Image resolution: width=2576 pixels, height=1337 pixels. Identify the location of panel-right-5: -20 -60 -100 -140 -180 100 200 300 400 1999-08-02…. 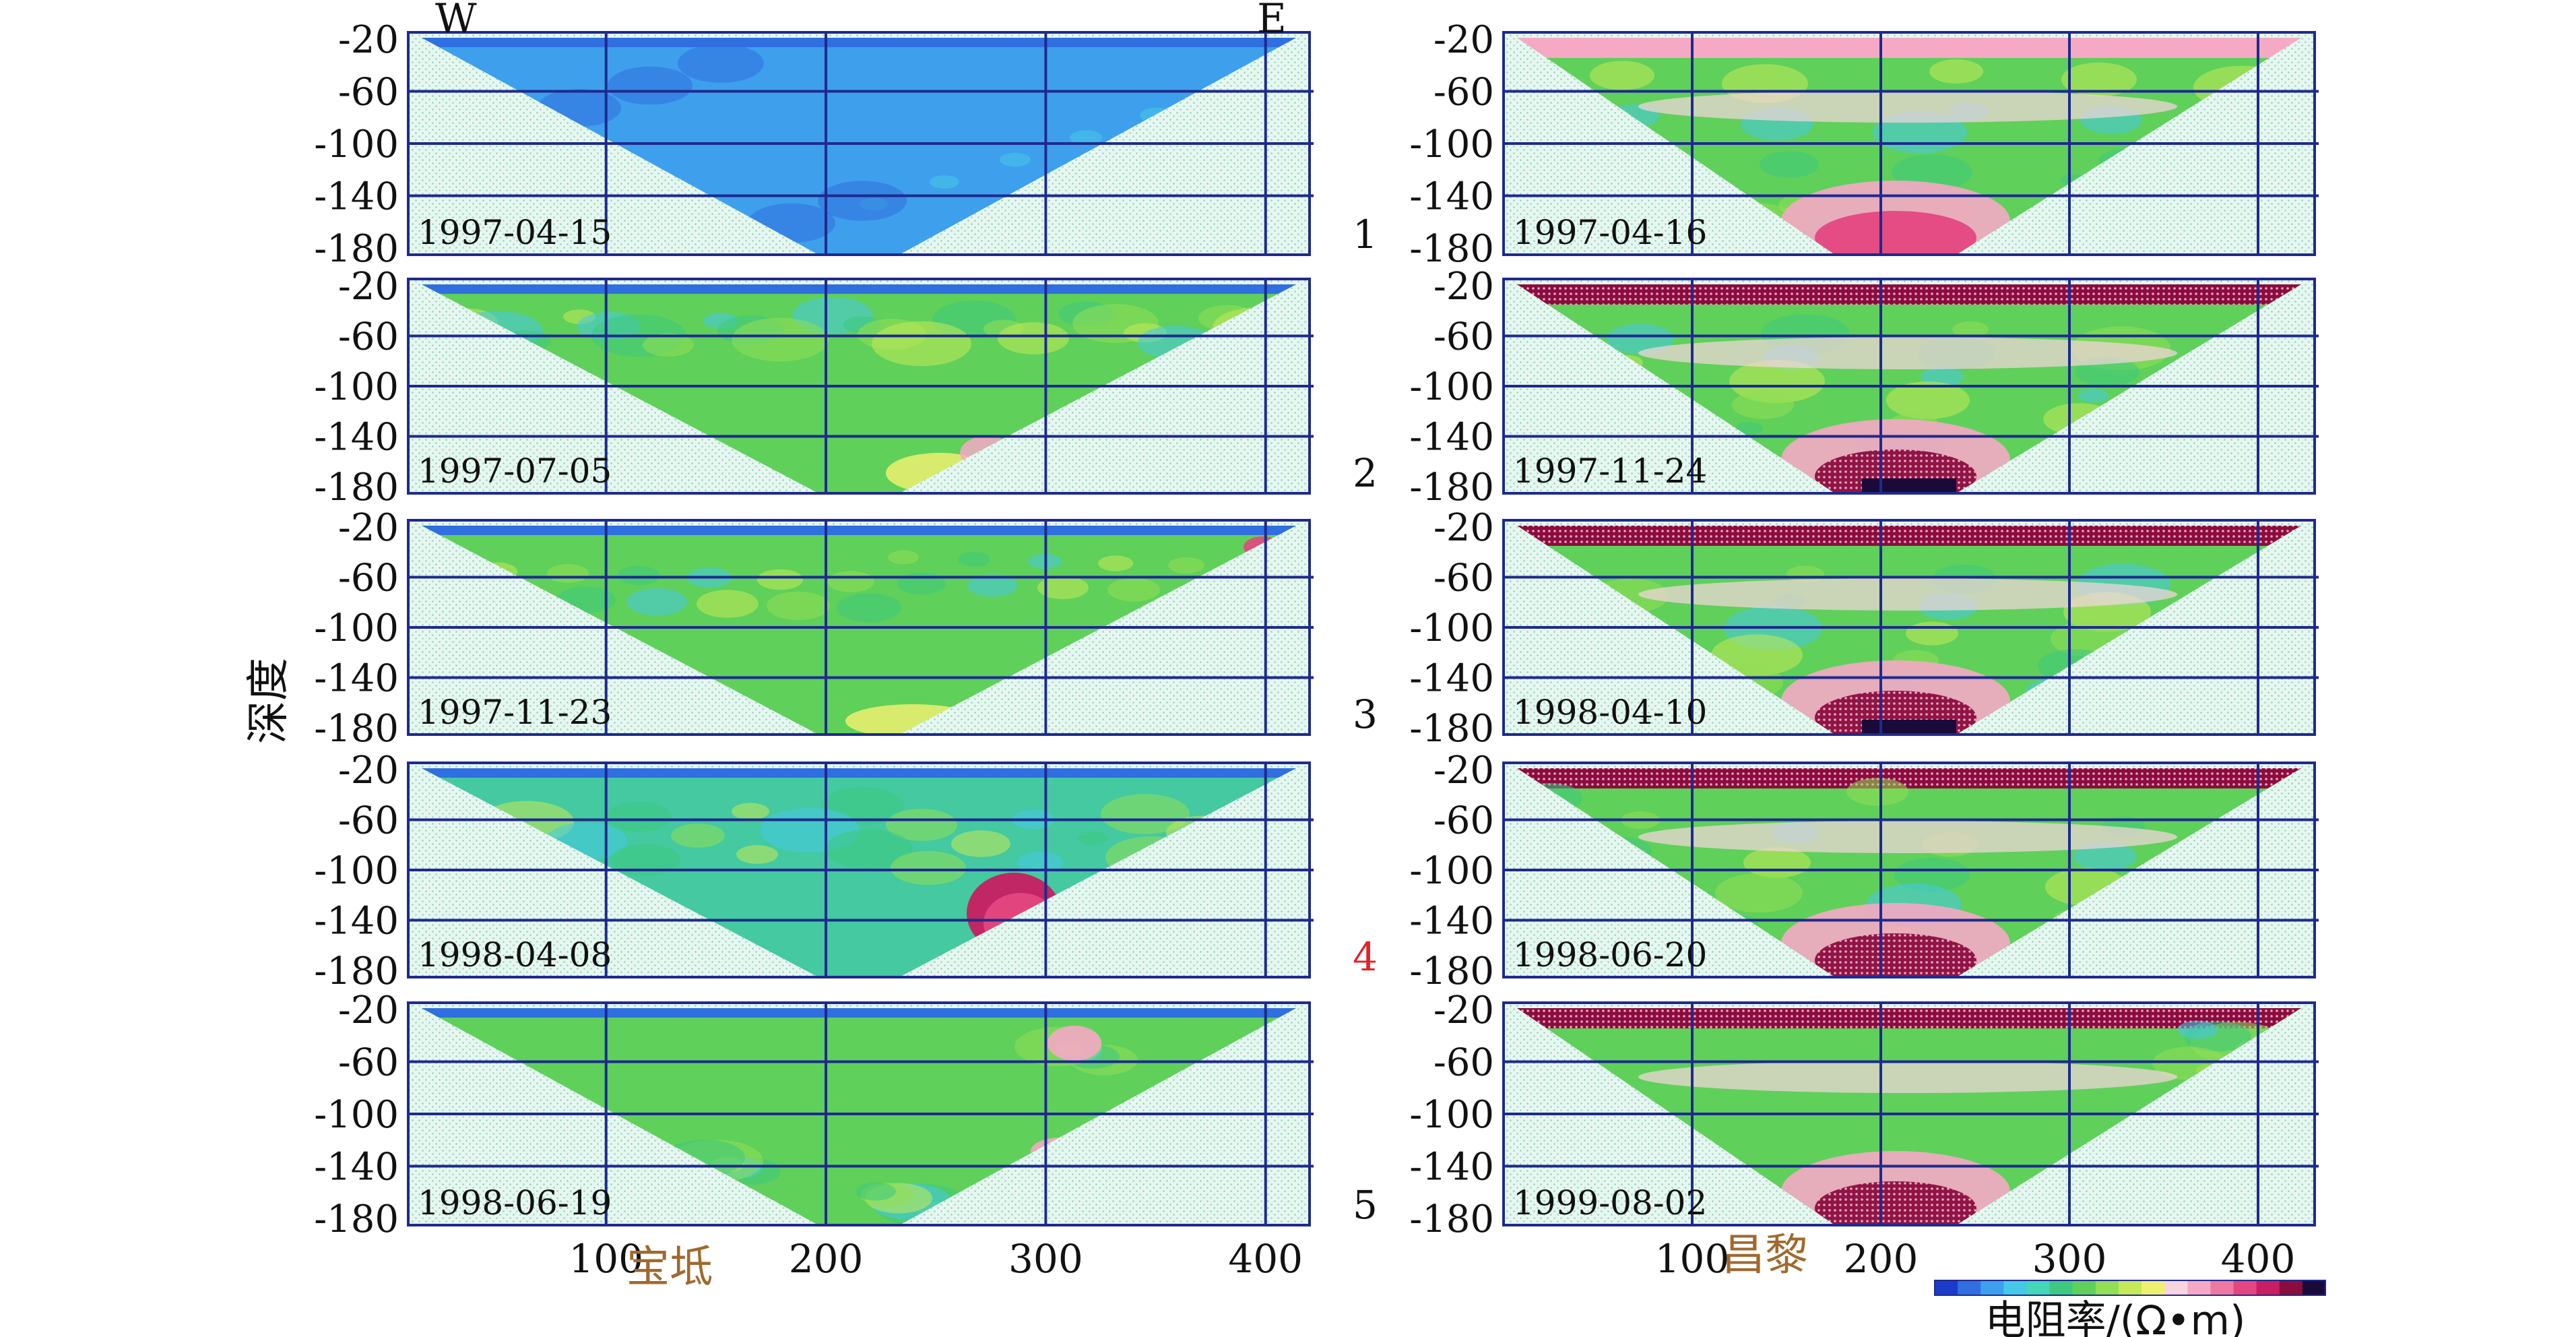
(1836, 1135).